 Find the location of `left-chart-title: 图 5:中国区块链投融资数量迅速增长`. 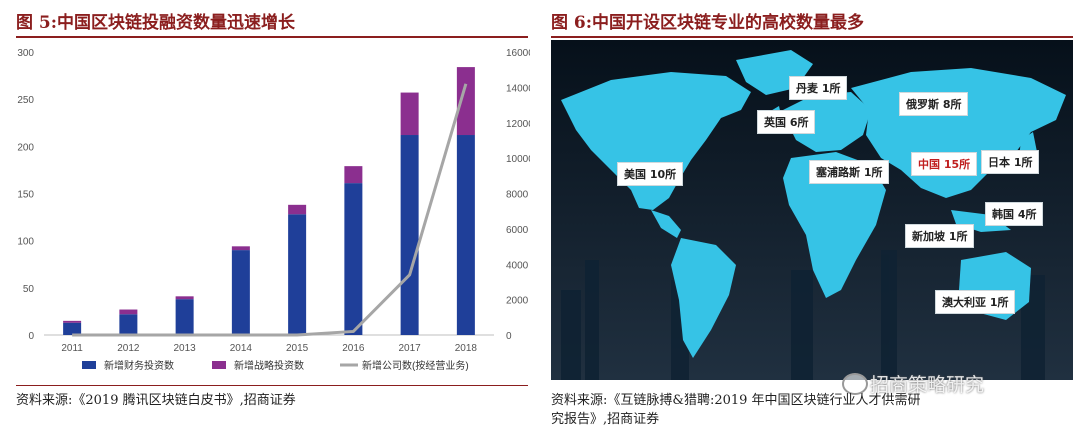

left-chart-title: 图 5:中国区块链投融资数量迅速增长 is located at coordinates (156, 23).